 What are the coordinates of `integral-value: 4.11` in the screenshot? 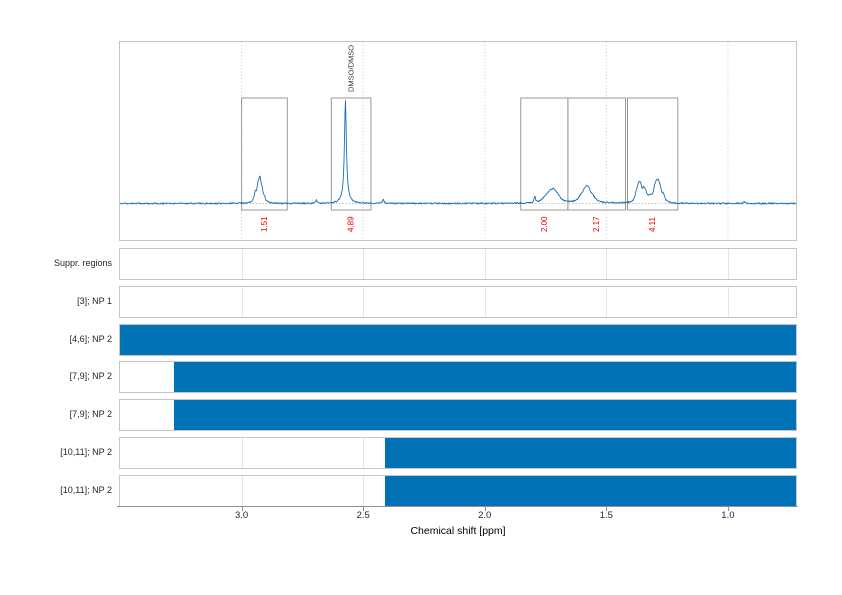 It's located at (652, 224).